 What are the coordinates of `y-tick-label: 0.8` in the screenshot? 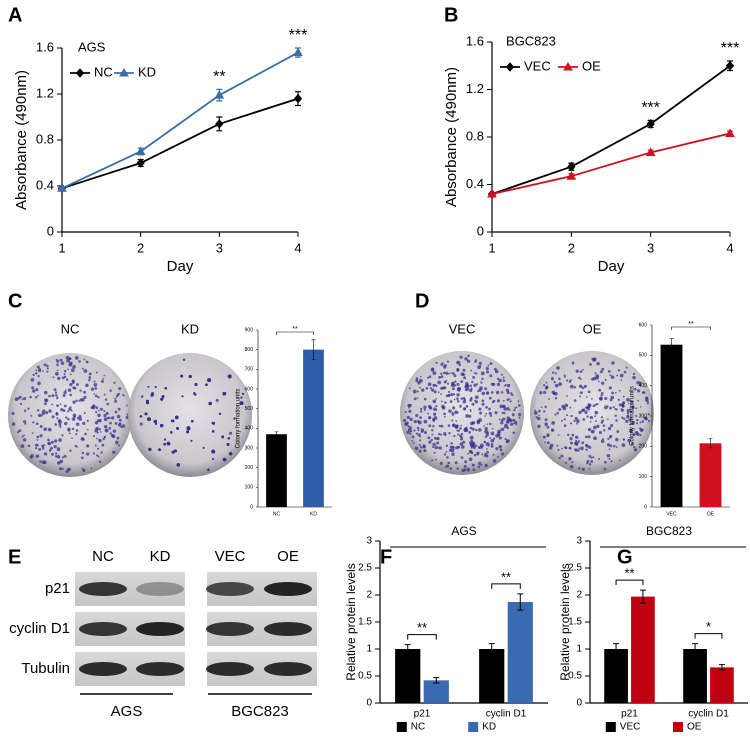 It's located at (45, 138).